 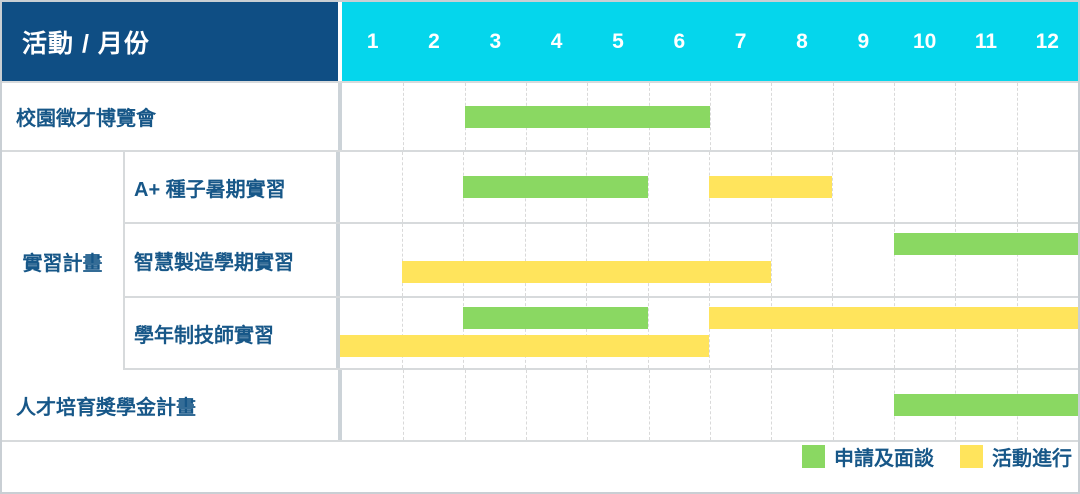 I want to click on row-aplus-summer-internship: A+ 種子暑期實習, so click(x=601, y=188).